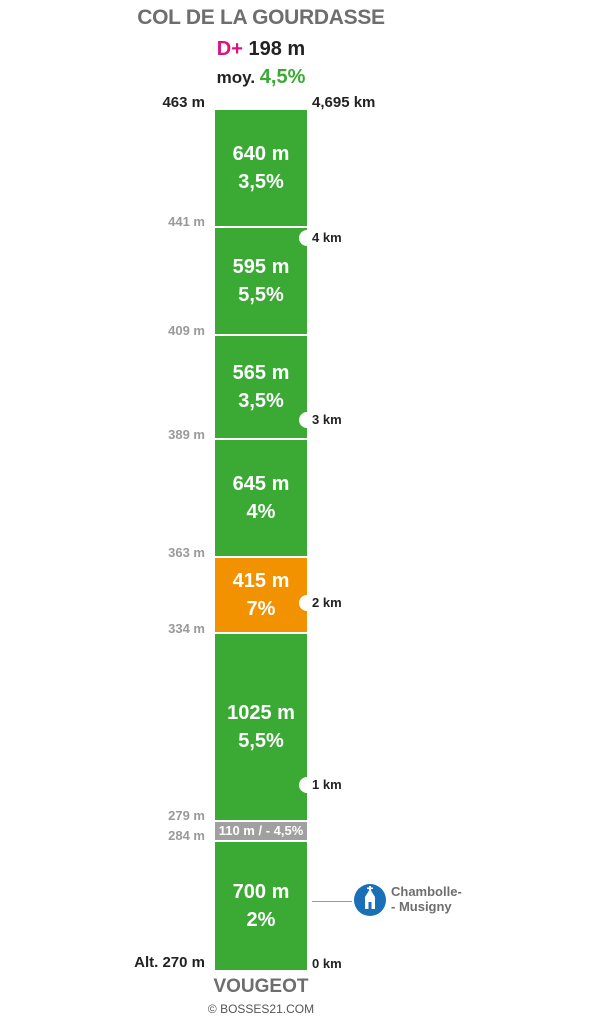 Image resolution: width=600 pixels, height=1024 pixels. I want to click on altitude-label: 409 m, so click(186, 330).